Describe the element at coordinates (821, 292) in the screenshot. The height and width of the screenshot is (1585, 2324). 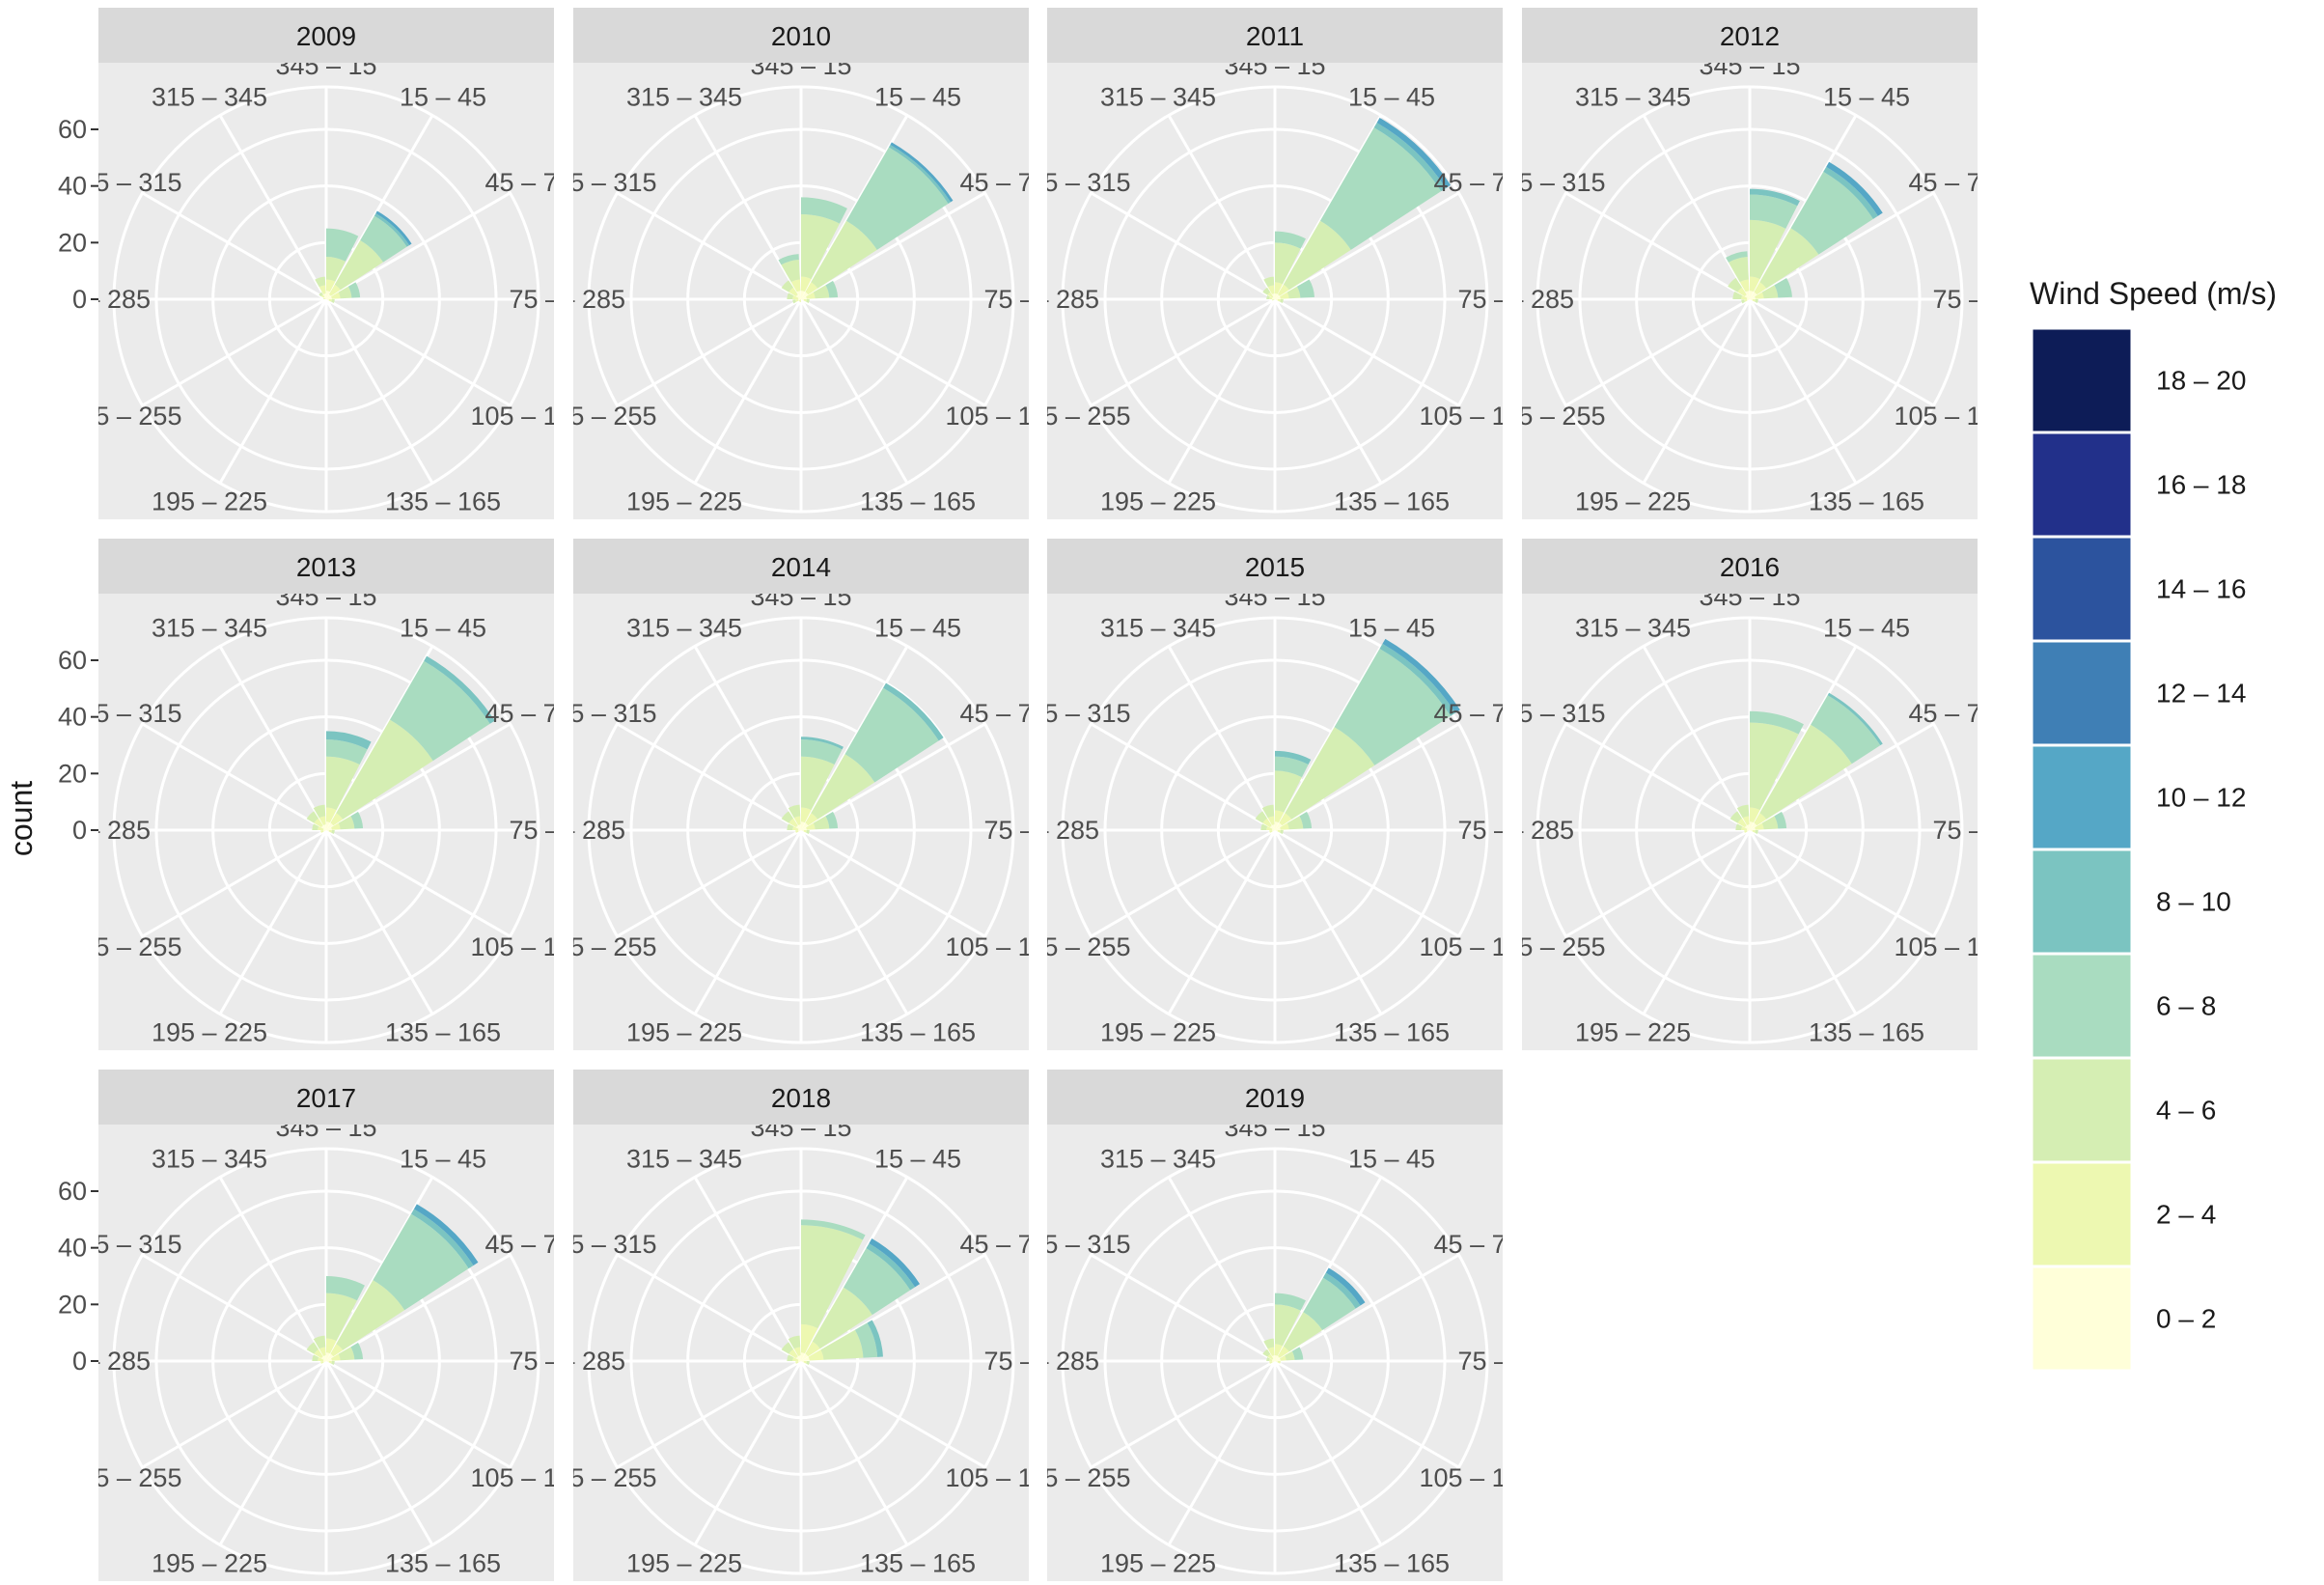
I see `wedge-2010-dir2-speed2` at that location.